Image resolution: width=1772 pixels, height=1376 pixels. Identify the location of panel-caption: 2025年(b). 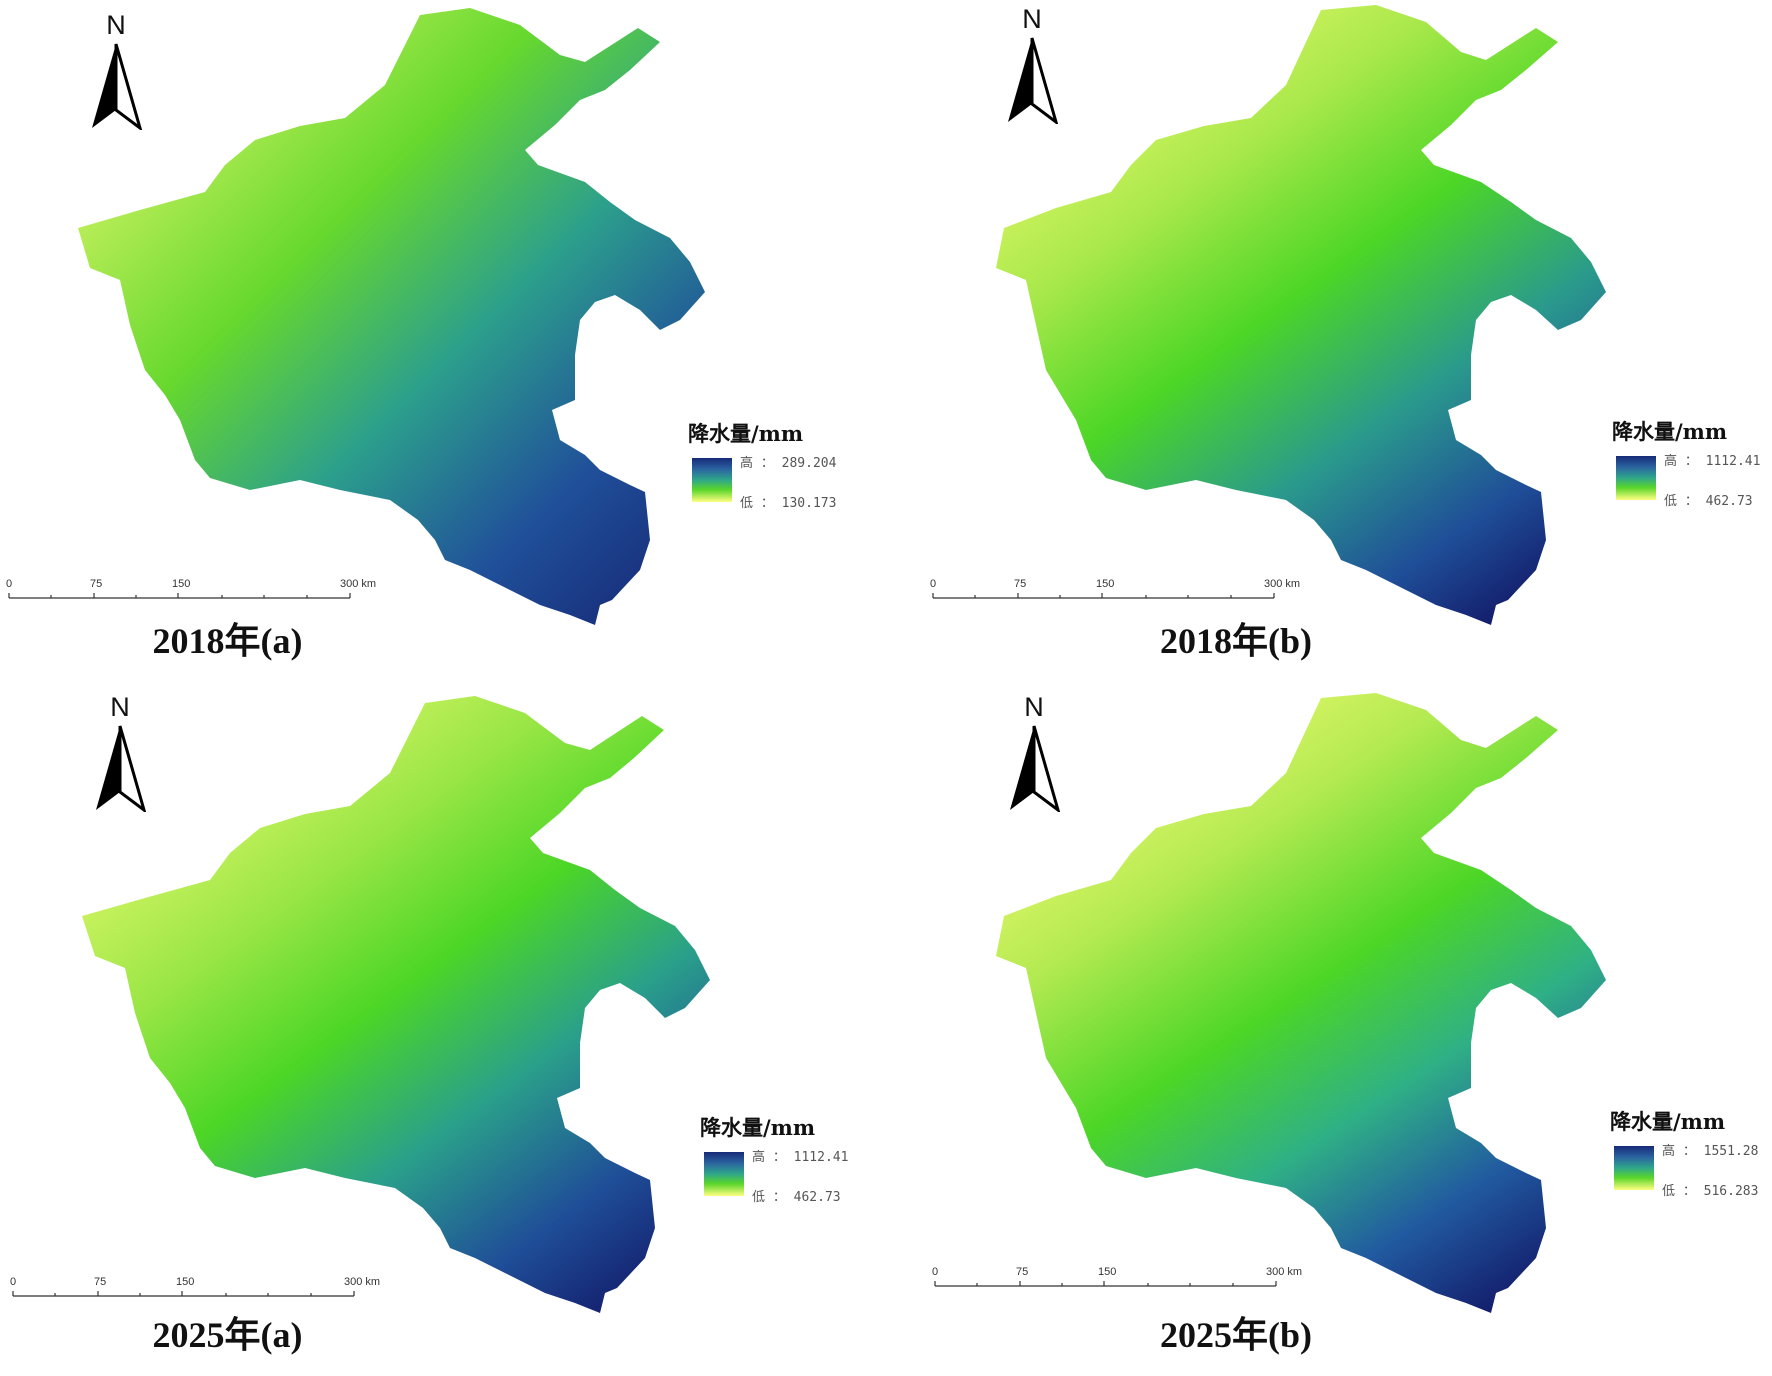
(1236, 1335).